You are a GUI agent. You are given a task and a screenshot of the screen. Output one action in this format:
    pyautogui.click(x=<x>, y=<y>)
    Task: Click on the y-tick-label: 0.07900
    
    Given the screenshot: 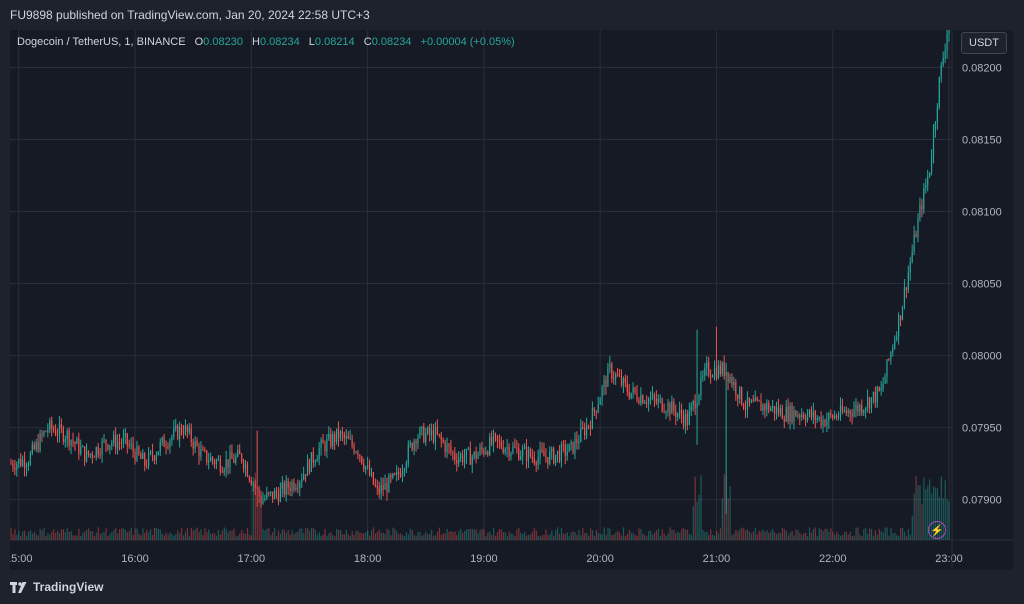 What is the action you would take?
    pyautogui.click(x=982, y=501)
    